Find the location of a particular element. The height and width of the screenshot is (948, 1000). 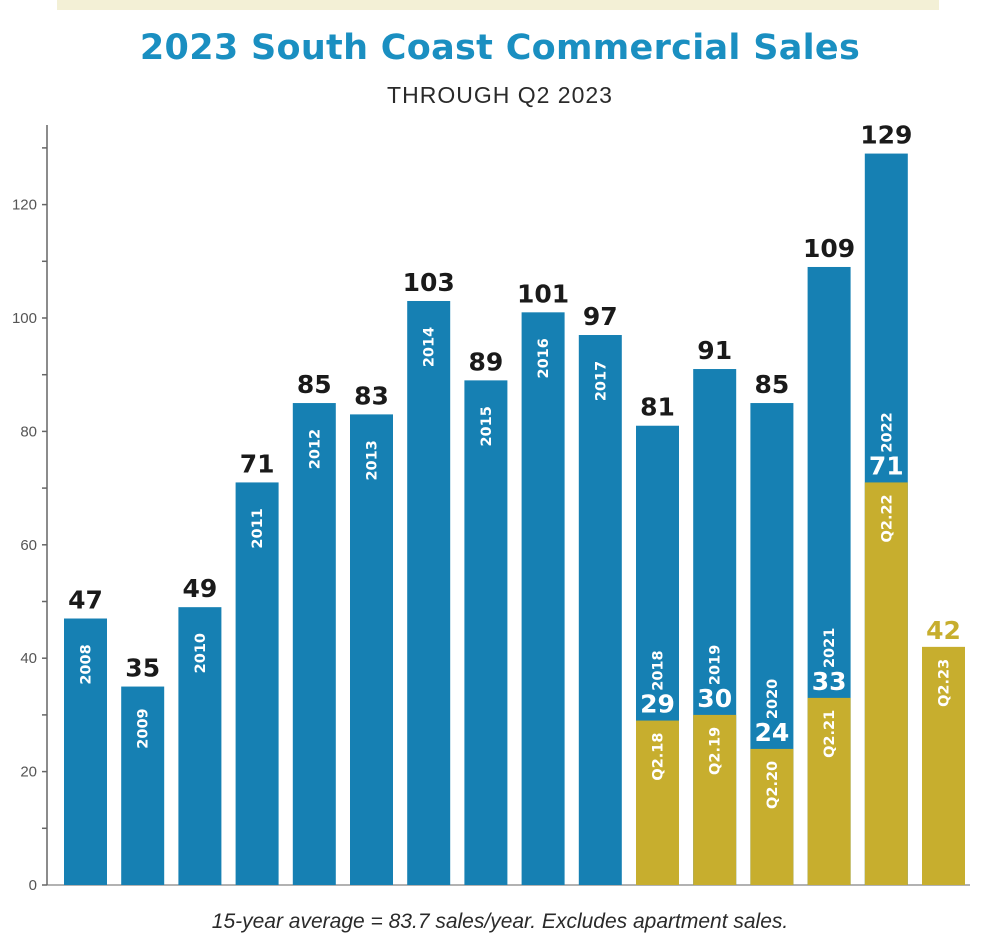

year-bar-label-2009: 2009 is located at coordinates (144, 728).